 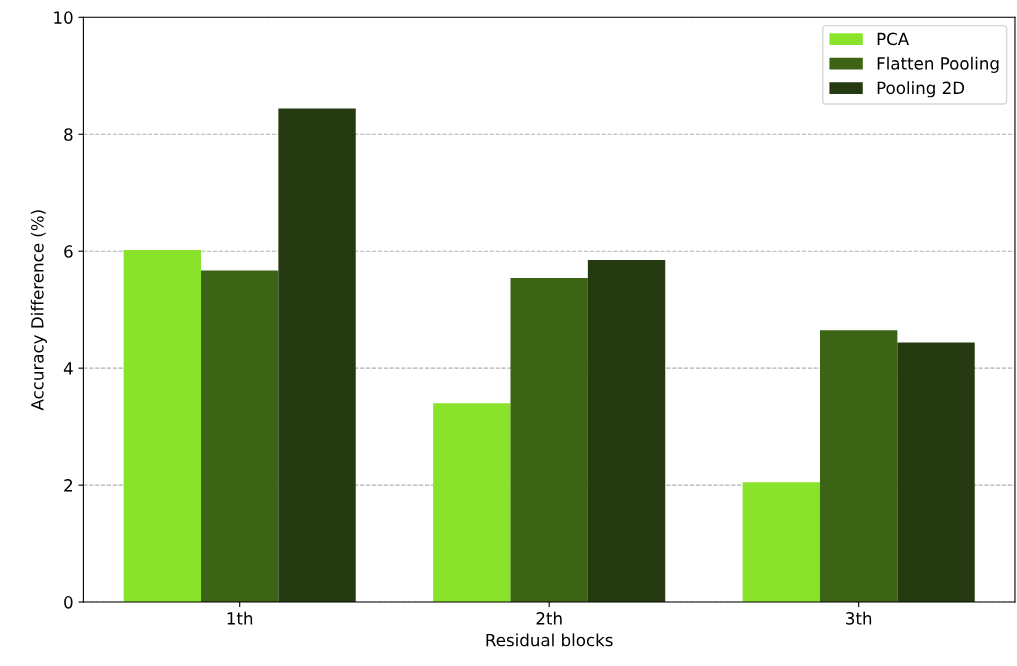 I want to click on legend-label: PCA, so click(x=893, y=39).